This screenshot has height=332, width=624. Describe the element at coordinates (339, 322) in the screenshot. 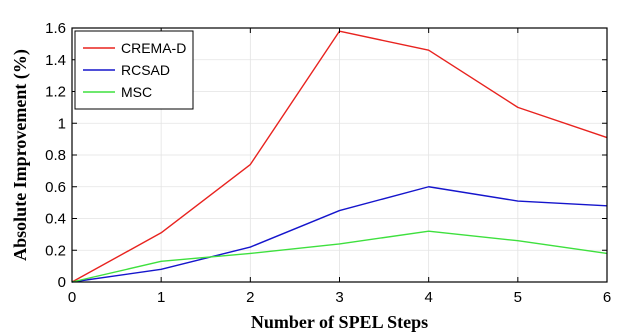

I see `x-axis-label: Number of SPEL Steps` at that location.